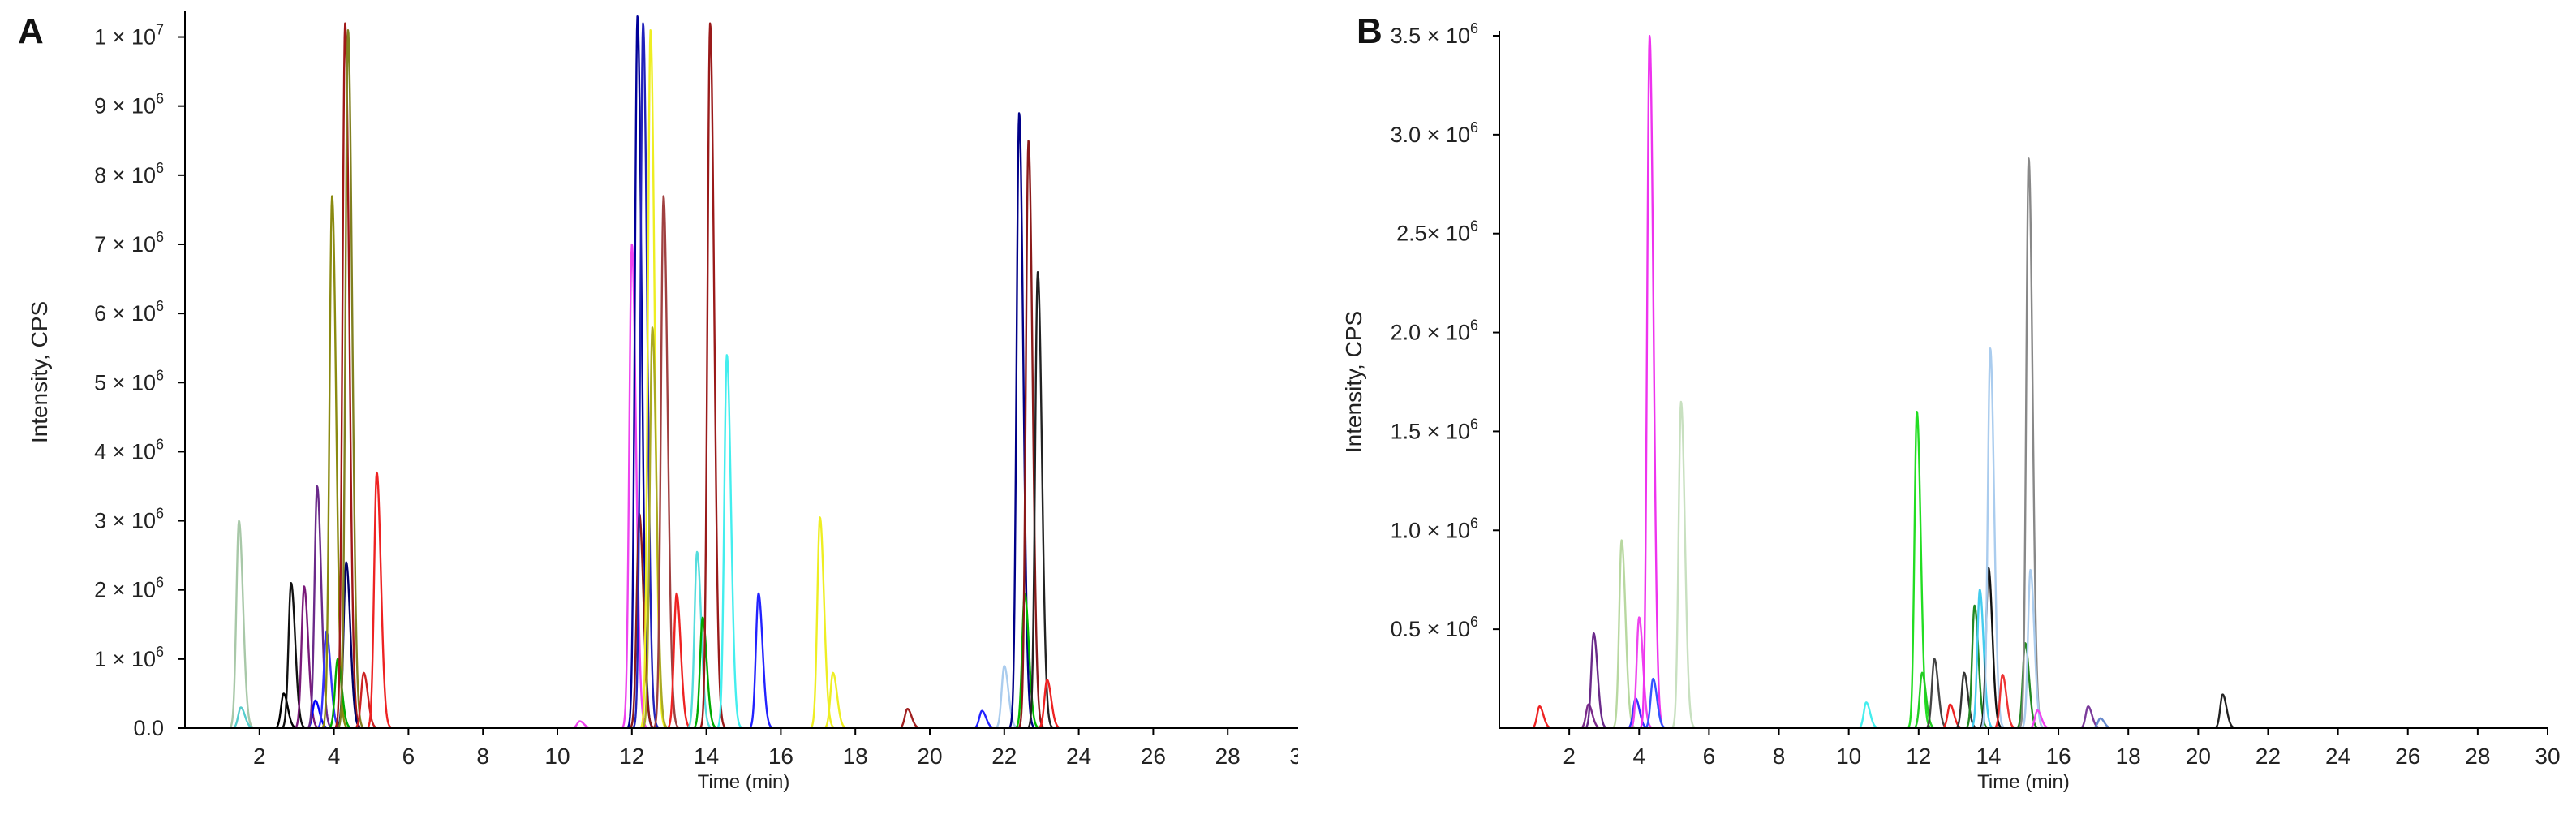 The width and height of the screenshot is (2576, 815). Describe the element at coordinates (1370, 31) in the screenshot. I see `panel-label-b: B` at that location.